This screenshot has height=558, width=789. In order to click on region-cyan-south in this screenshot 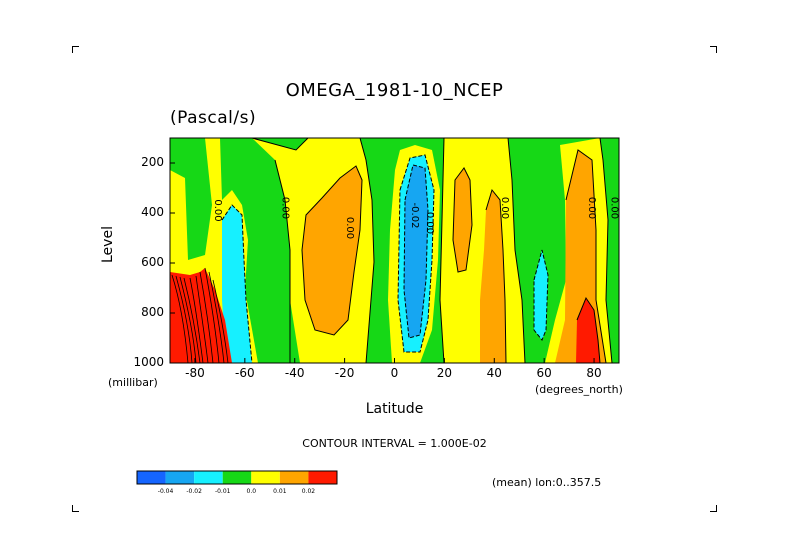, I will do `click(237, 284)`.